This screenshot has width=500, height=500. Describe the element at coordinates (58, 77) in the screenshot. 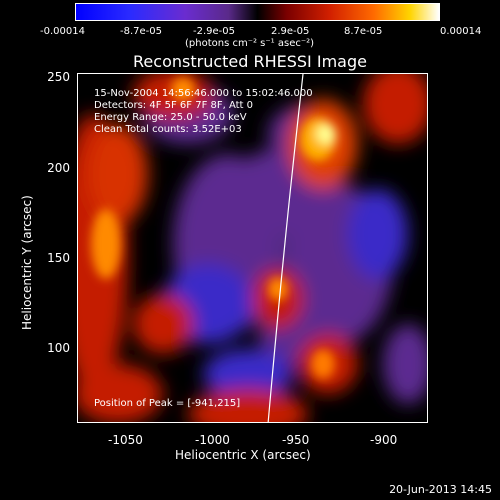

I see `y-tick-label: 250` at that location.